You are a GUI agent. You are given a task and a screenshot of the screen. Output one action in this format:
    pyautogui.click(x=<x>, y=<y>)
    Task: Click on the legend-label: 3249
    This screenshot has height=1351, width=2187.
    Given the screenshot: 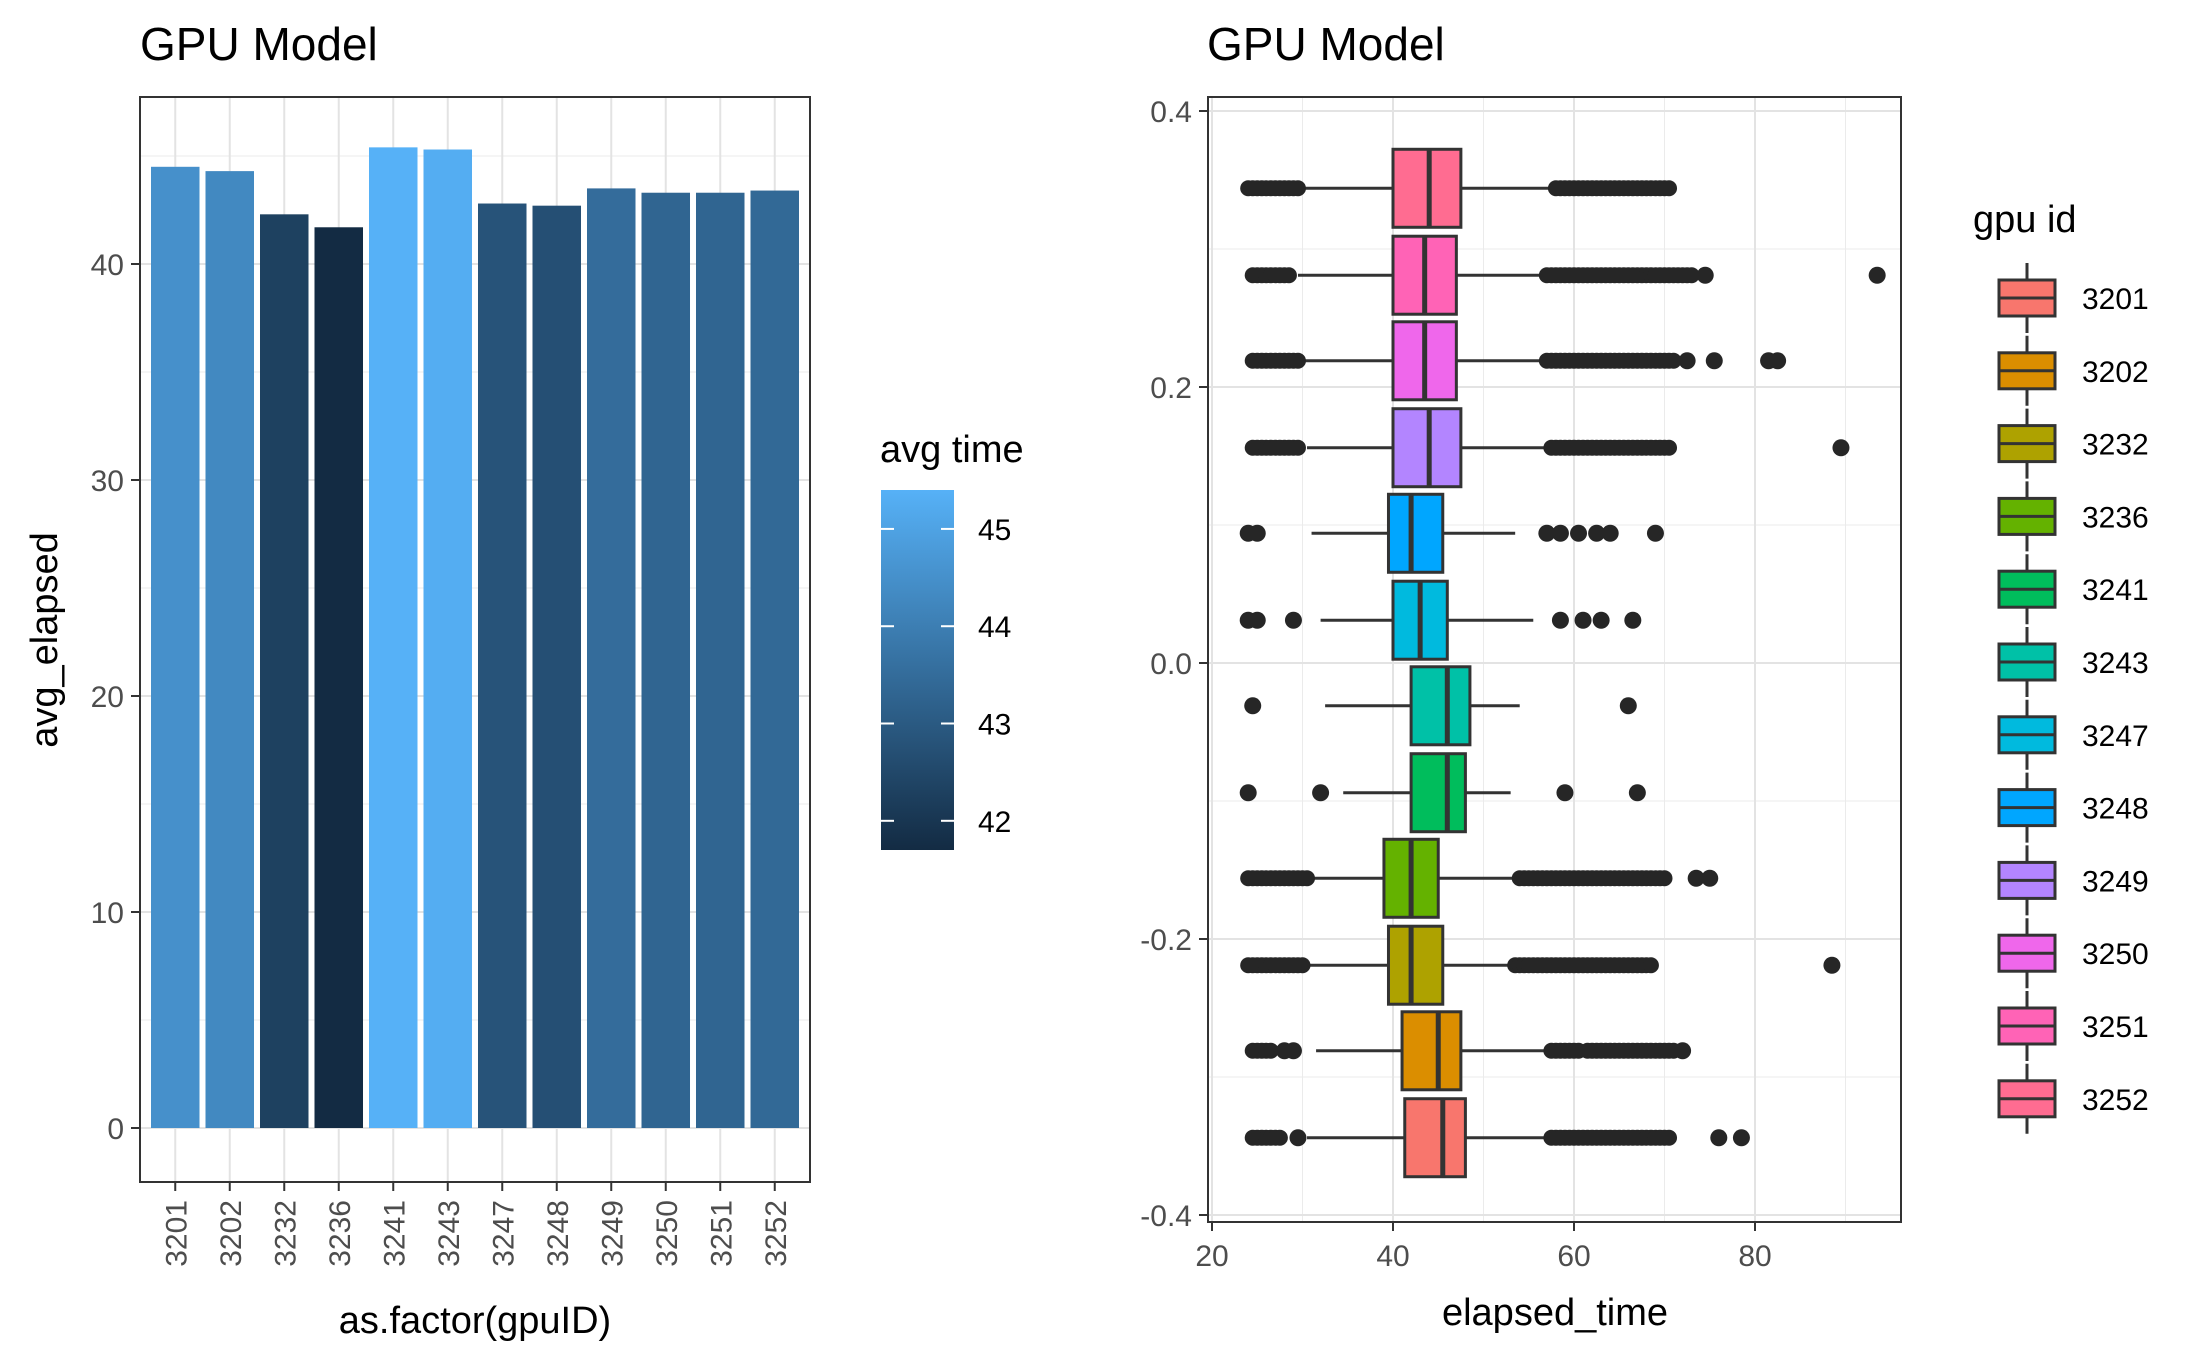 What is the action you would take?
    pyautogui.click(x=2115, y=881)
    